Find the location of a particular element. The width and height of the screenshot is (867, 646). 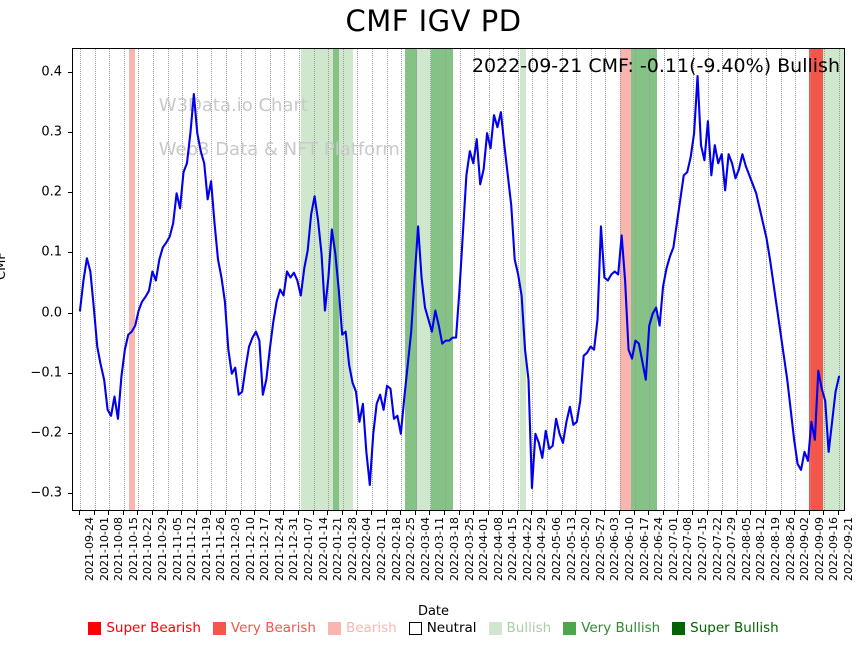

x-axis-tick-label: 2022-01-28 is located at coordinates (352, 549).